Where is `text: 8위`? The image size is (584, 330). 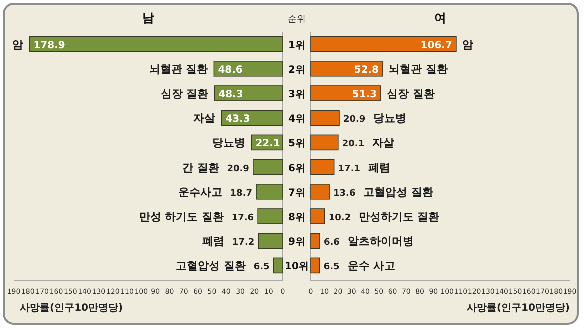 text: 8위 is located at coordinates (297, 218).